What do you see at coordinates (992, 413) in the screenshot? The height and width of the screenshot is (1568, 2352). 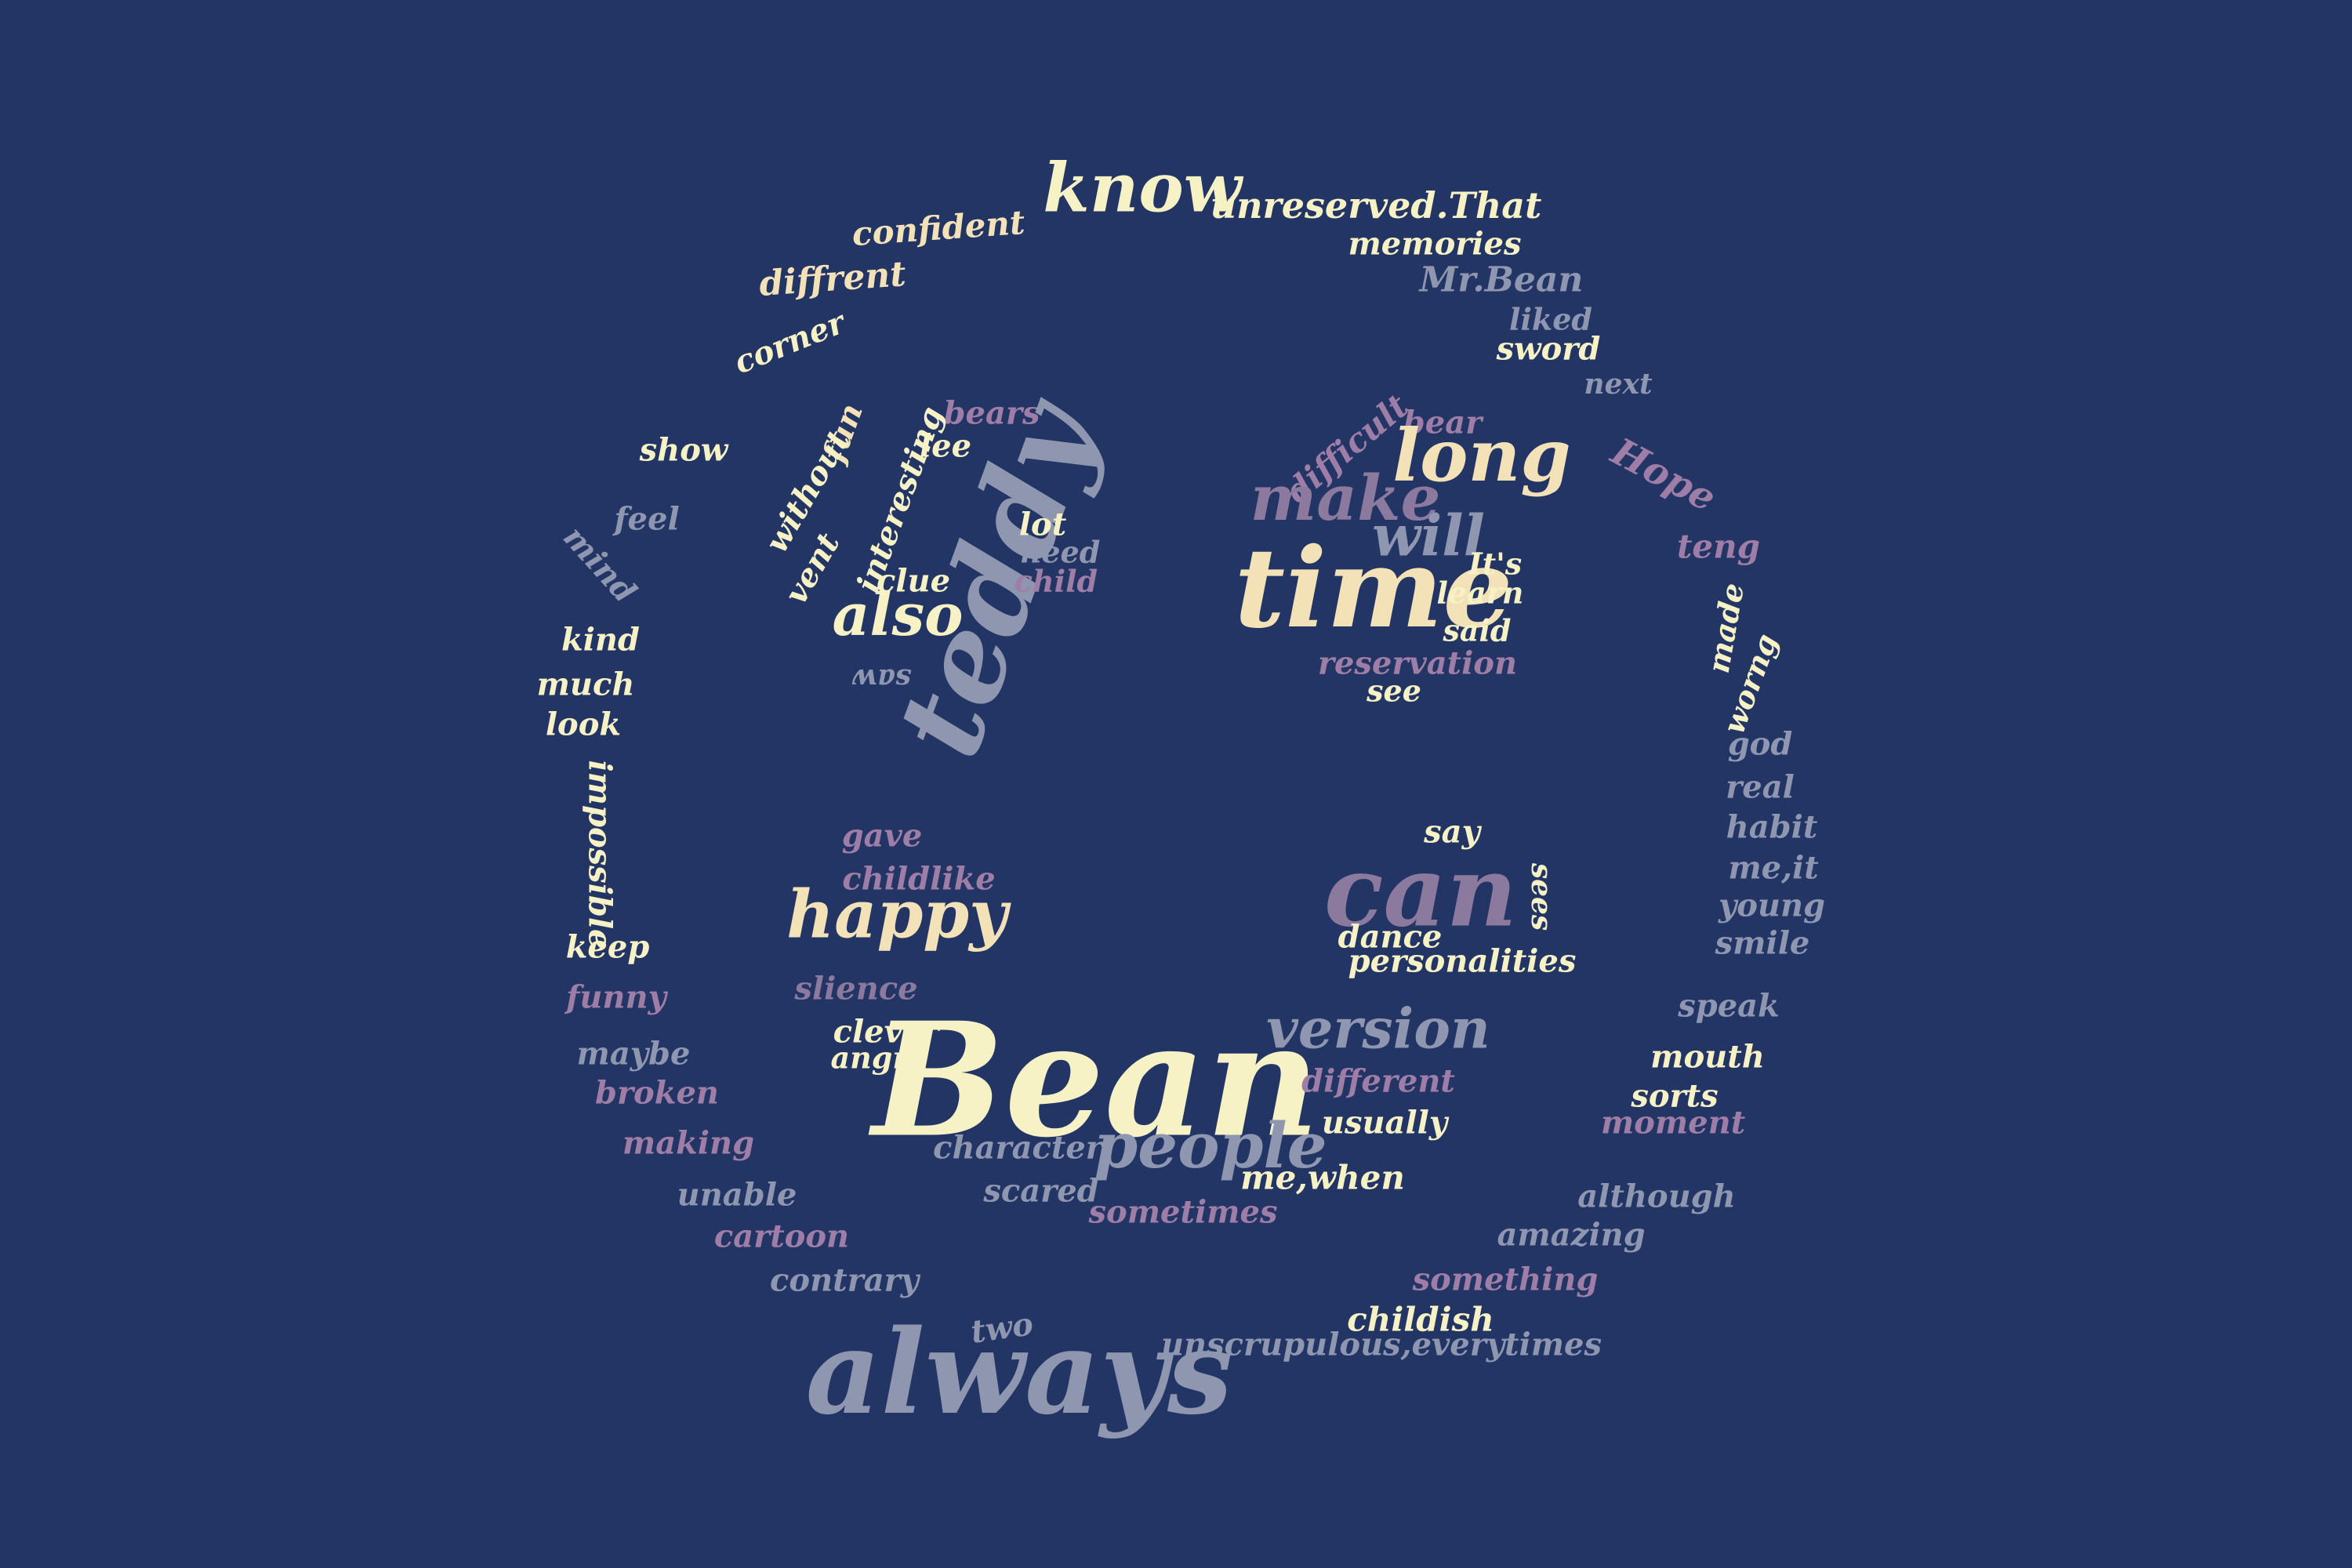 I see `cloud-word-bears: bears` at bounding box center [992, 413].